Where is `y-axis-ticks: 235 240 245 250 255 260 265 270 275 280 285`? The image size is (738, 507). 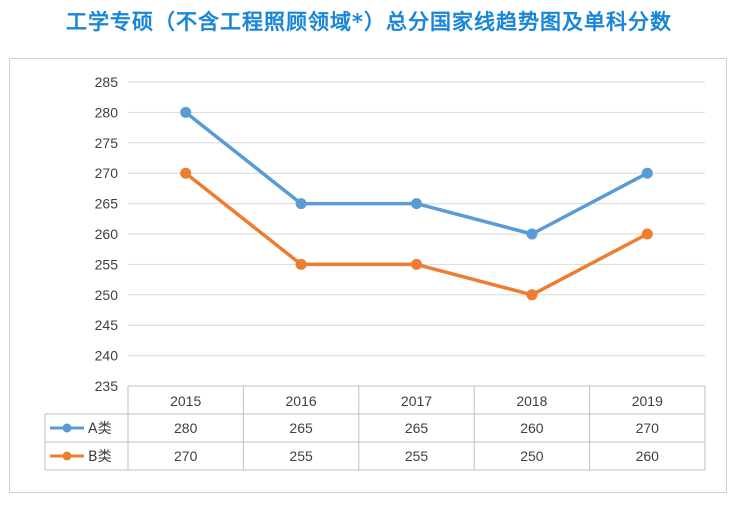 y-axis-ticks: 235 240 245 250 255 260 265 270 275 280 285 is located at coordinates (107, 234).